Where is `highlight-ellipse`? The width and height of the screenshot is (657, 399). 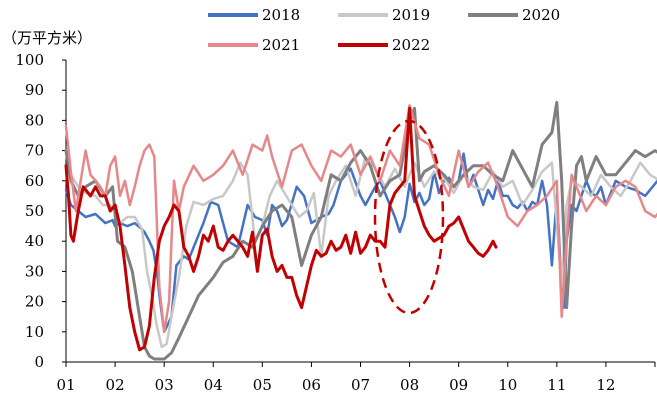 highlight-ellipse is located at coordinates (409, 217).